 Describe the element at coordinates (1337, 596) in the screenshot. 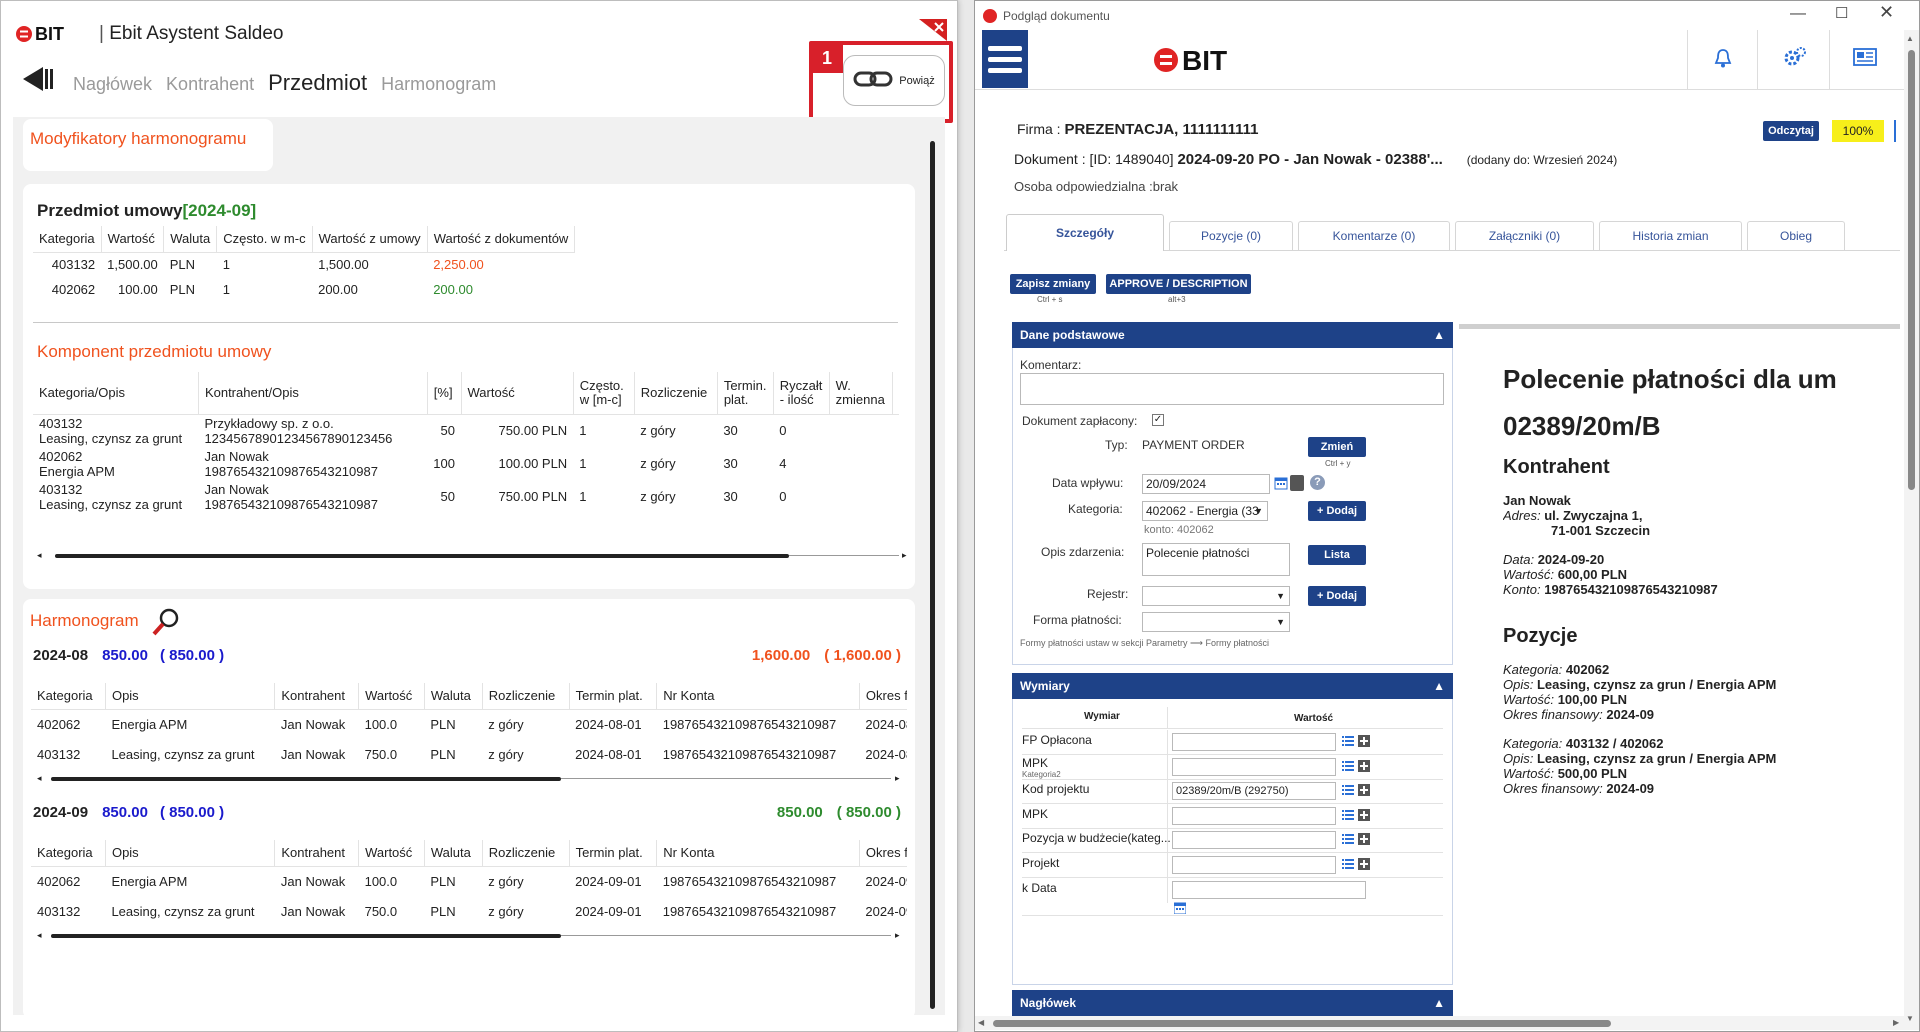

I see `add-rejestr-button: + Dodaj` at that location.